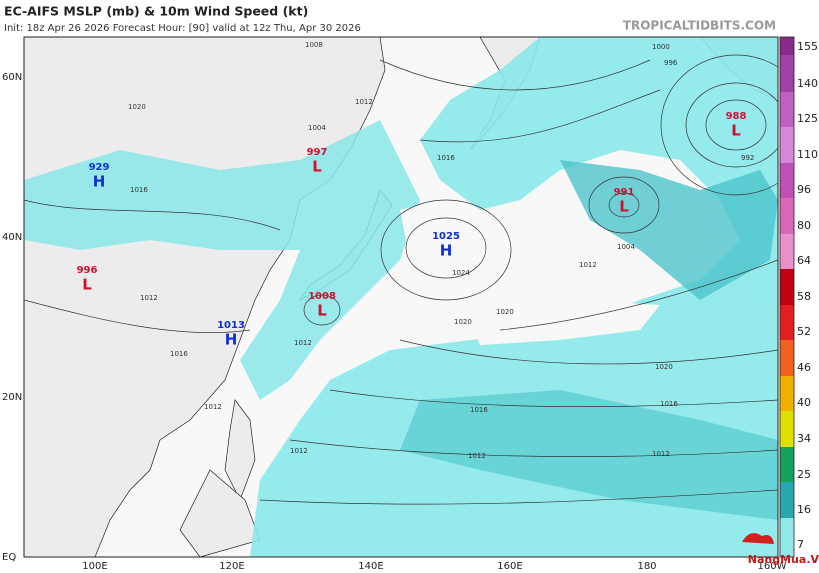  What do you see at coordinates (509, 566) in the screenshot?
I see `lon-label: 160E` at bounding box center [509, 566].